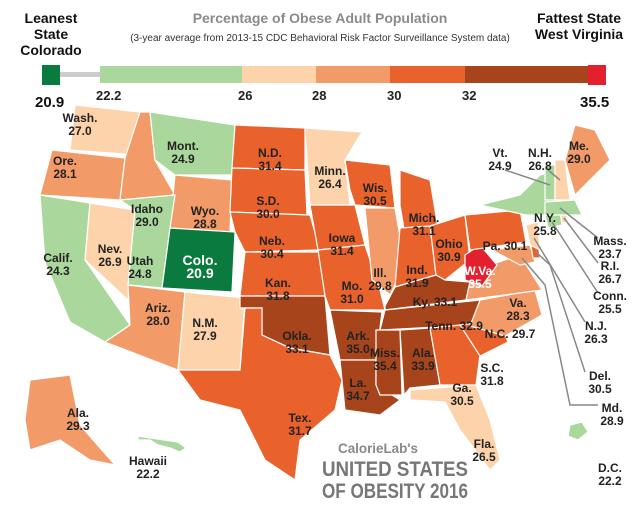  Describe the element at coordinates (495, 230) in the screenshot. I see `state-pa` at that location.